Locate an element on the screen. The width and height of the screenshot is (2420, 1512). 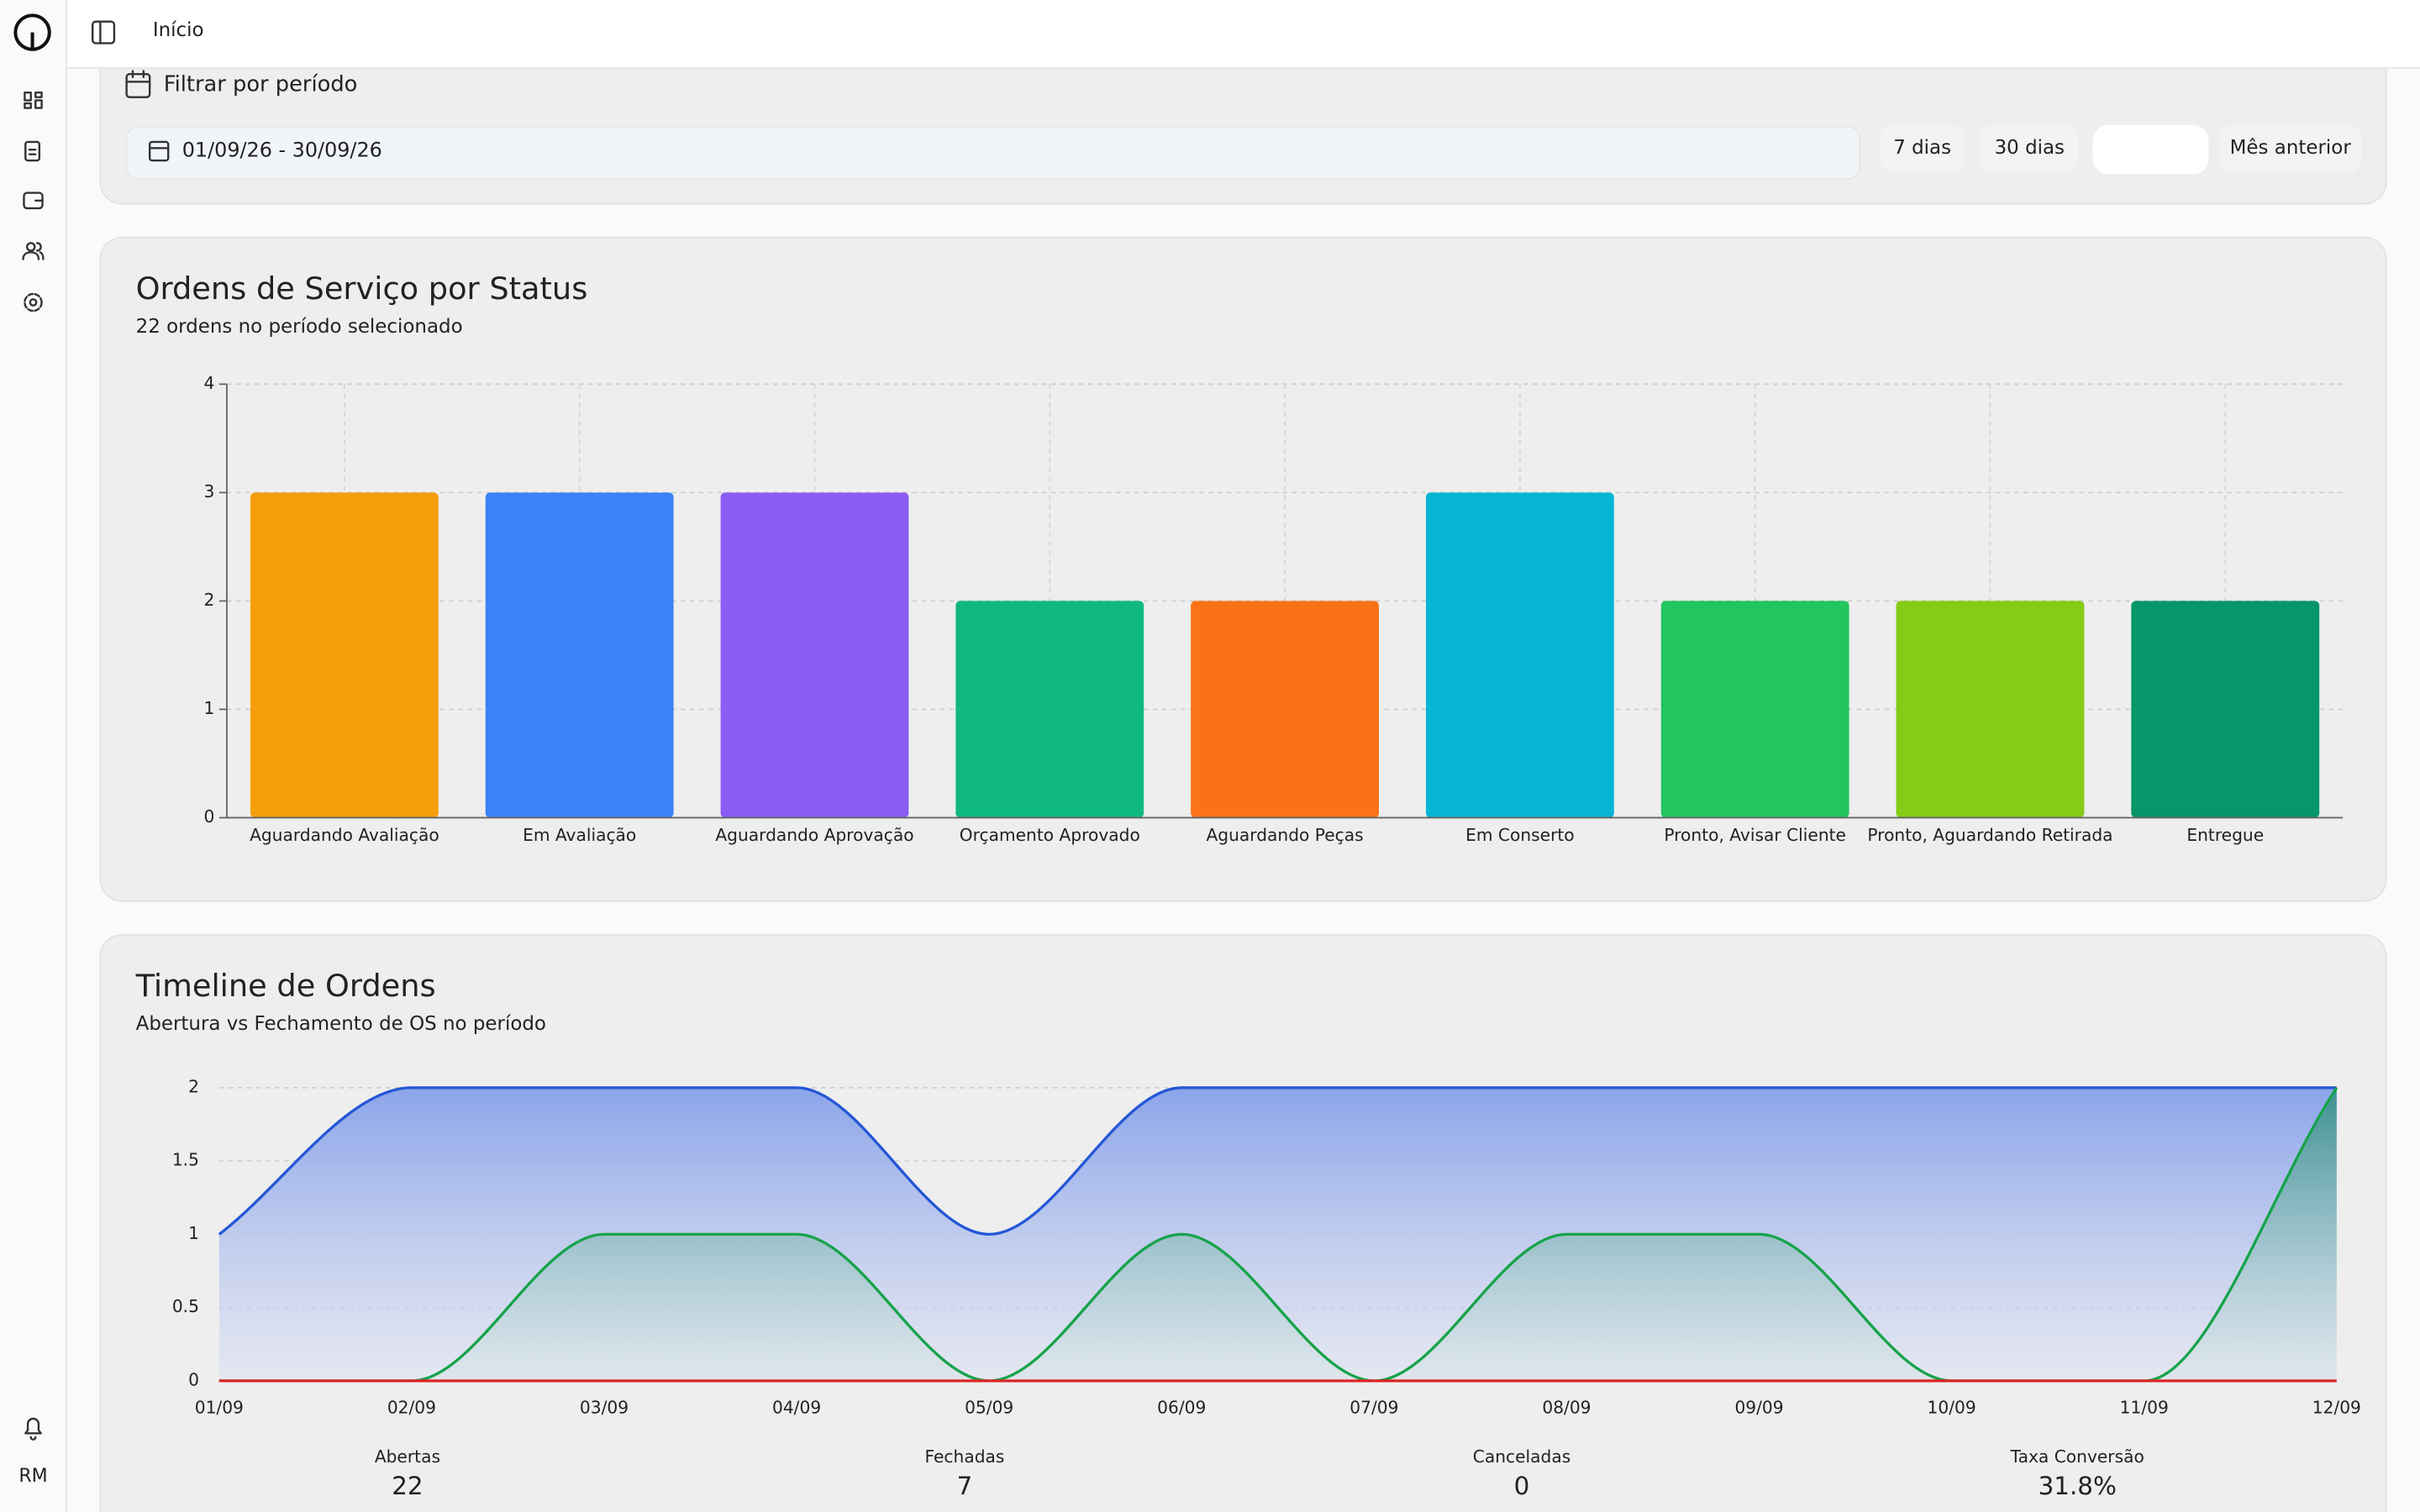
x-tick-label: Pronto, Aguardando Retirada is located at coordinates (1989, 835).